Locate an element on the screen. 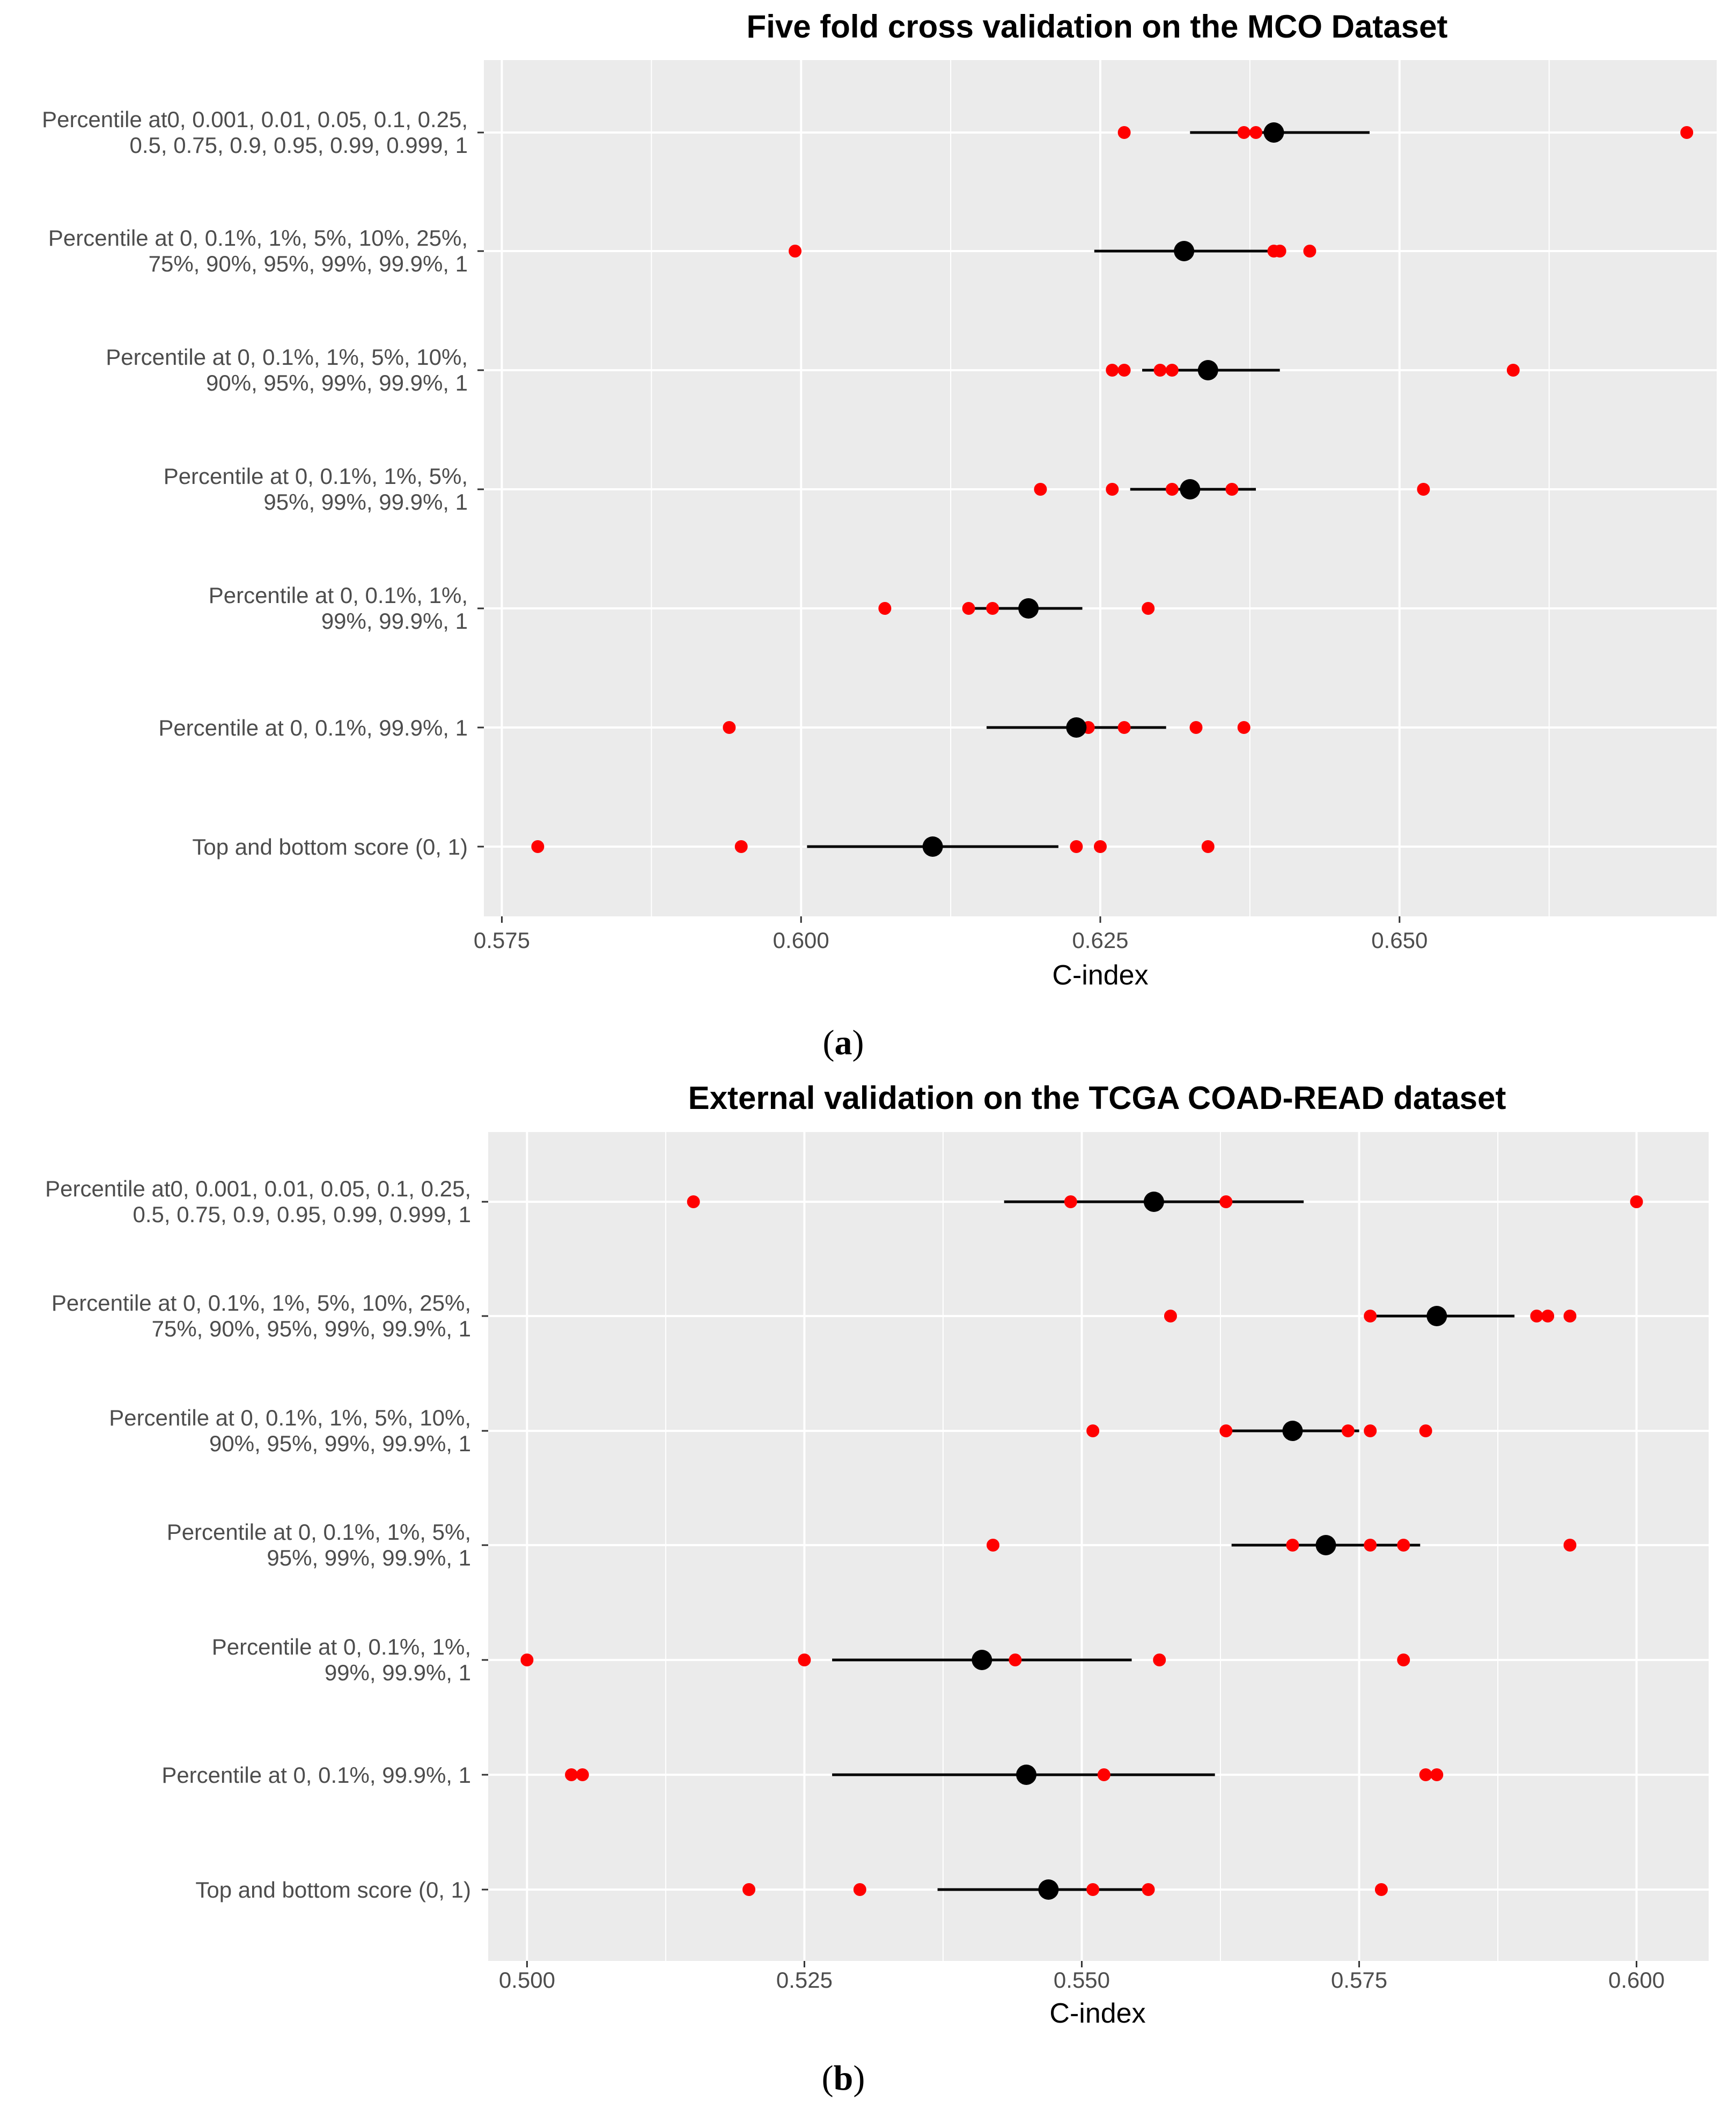 The image size is (1736, 2109). panel-b-x-axis-title: C-index is located at coordinates (1097, 2013).